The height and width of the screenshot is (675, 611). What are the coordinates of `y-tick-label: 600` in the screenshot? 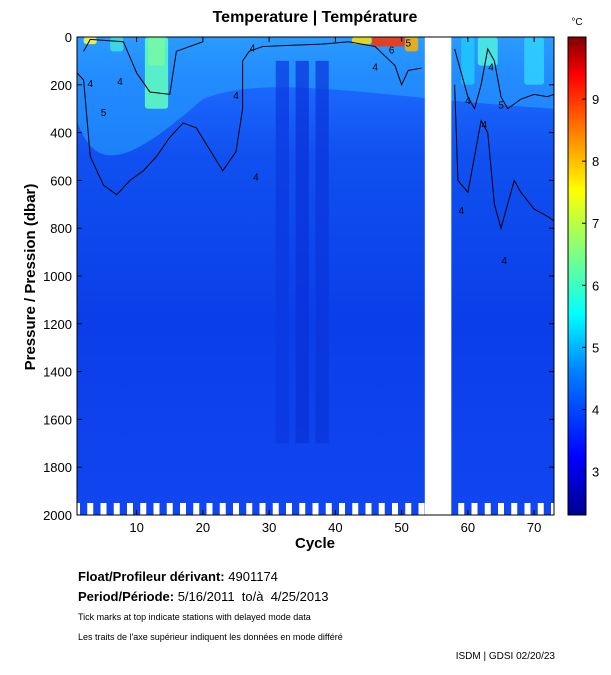 It's located at (61, 180).